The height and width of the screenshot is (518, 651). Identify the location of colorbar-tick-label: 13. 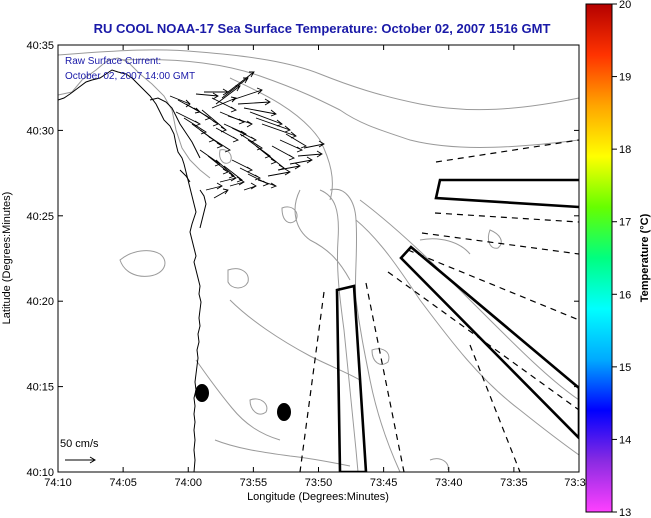
(625, 512).